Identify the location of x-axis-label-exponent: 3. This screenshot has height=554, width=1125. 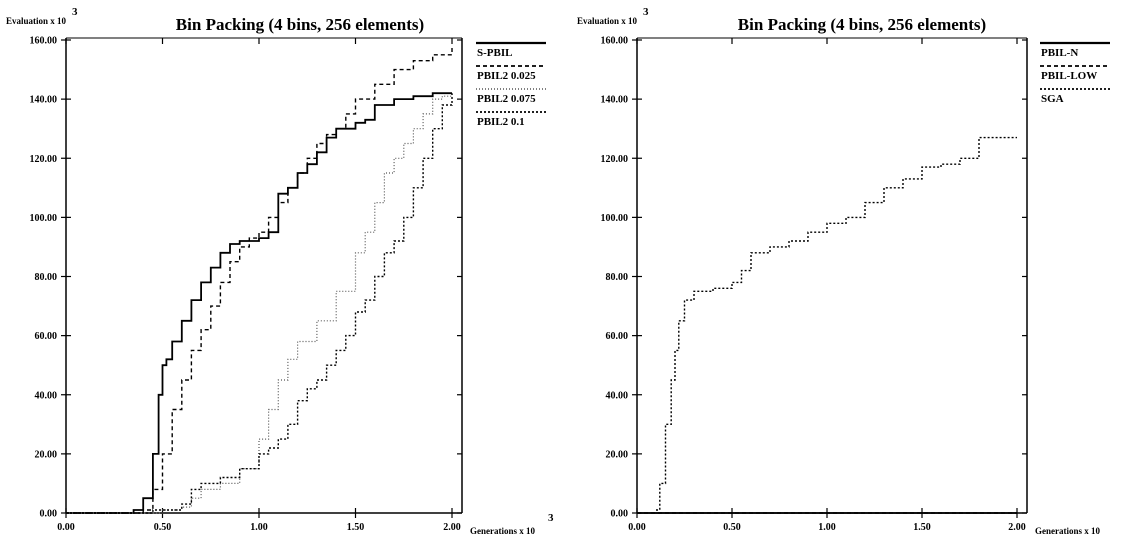
(551, 518).